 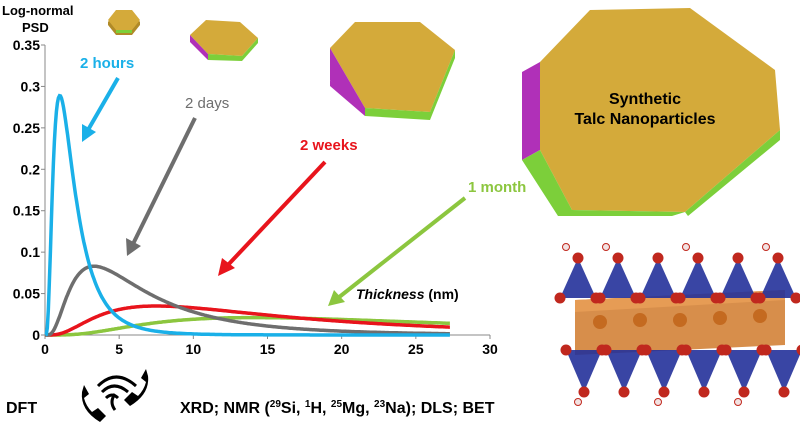 I want to click on talc-platelet-small, so click(x=124, y=22).